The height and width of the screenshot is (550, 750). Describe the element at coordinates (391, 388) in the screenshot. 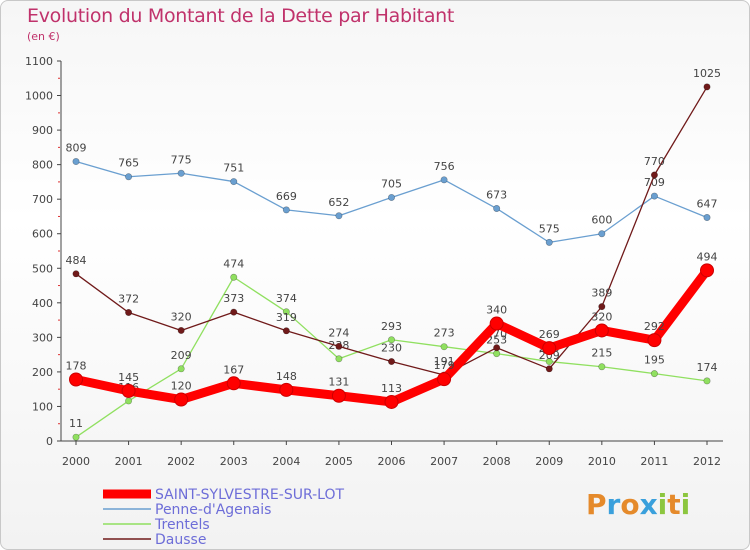

I see `data-label: 113` at that location.